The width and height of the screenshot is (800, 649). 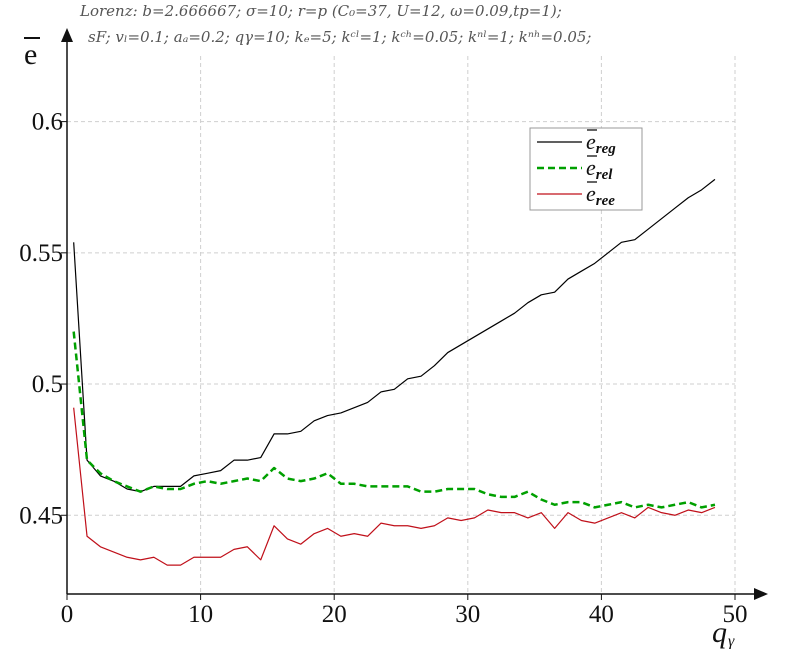 I want to click on y-tick-label: 0.5, so click(x=47, y=384).